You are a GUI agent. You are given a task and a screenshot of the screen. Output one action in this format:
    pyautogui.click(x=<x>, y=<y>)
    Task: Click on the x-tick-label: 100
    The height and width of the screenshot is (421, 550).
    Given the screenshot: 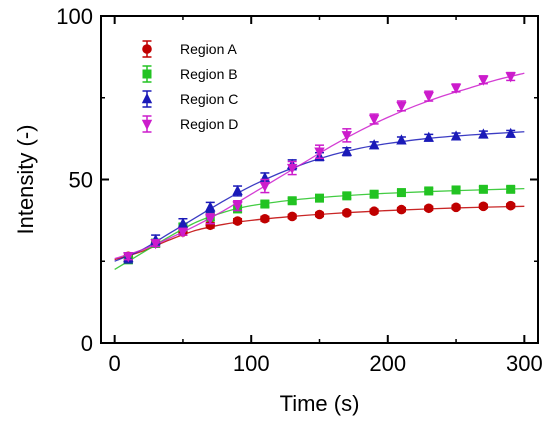 What is the action you would take?
    pyautogui.click(x=251, y=363)
    